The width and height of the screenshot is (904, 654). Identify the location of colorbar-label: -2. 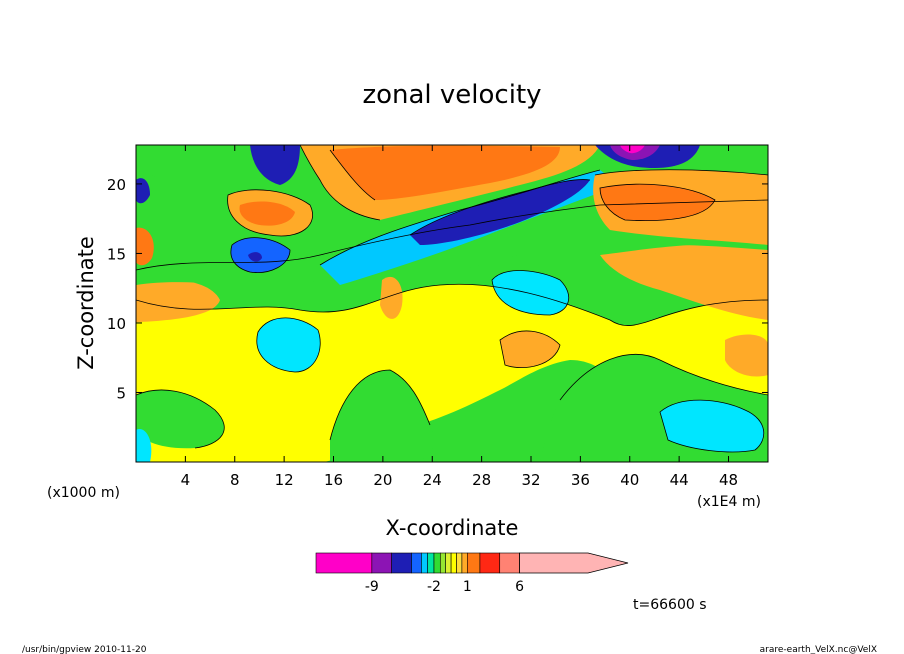
(434, 587).